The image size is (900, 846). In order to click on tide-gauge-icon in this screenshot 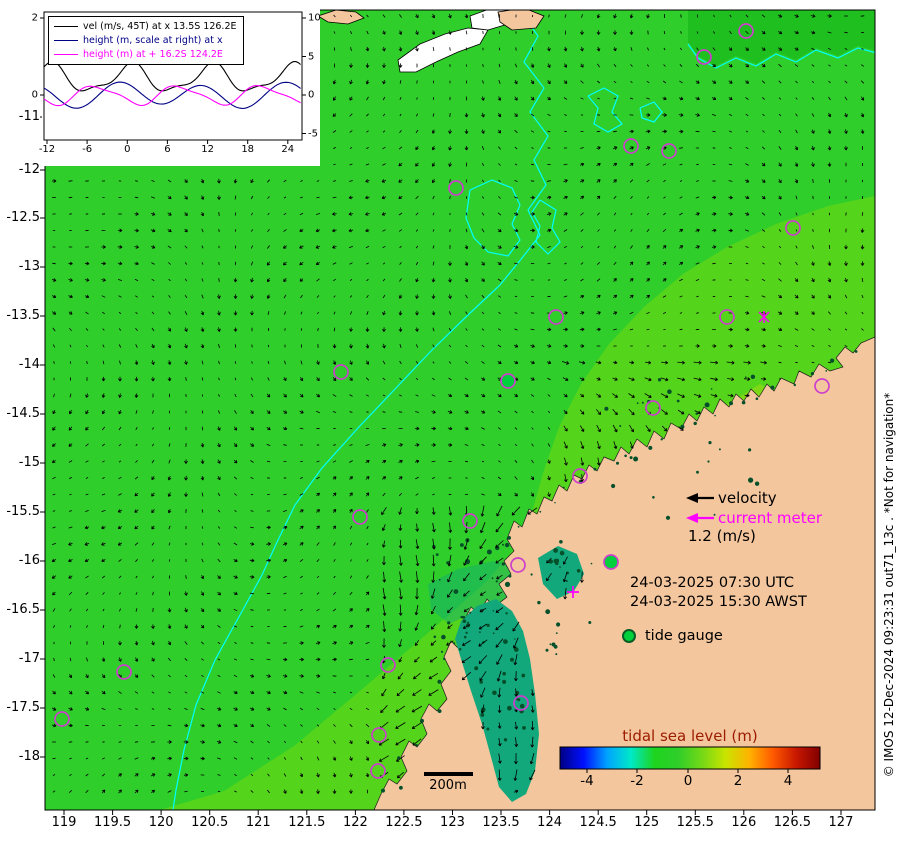, I will do `click(629, 636)`.